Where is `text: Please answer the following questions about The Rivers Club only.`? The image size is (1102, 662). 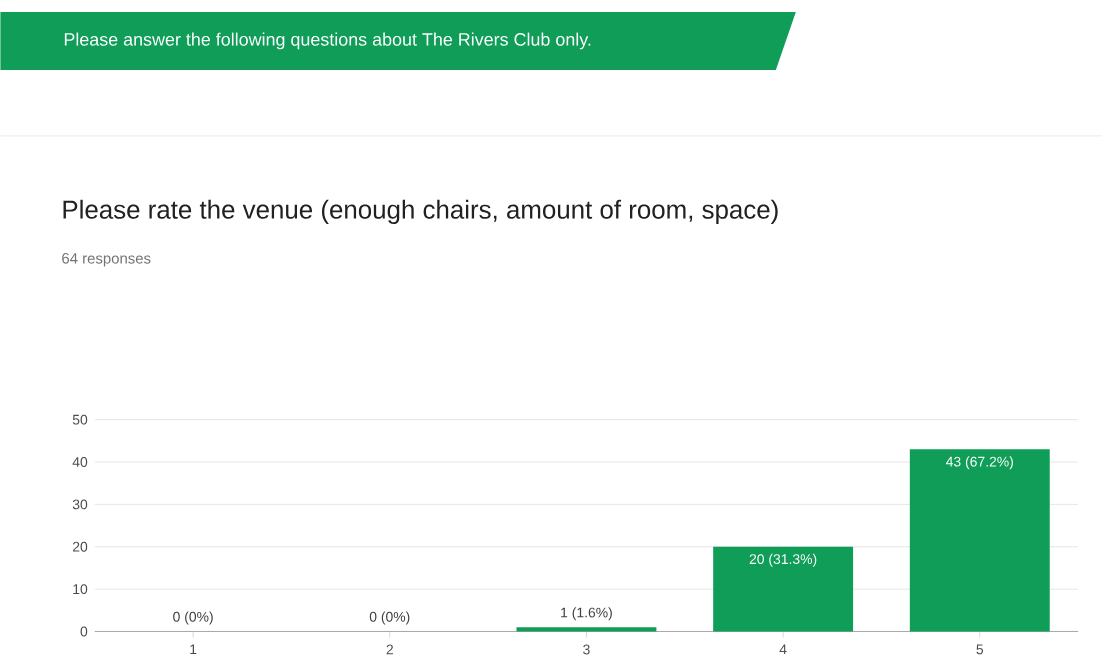
text: Please answer the following questions about The Rivers Club only. is located at coordinates (327, 41).